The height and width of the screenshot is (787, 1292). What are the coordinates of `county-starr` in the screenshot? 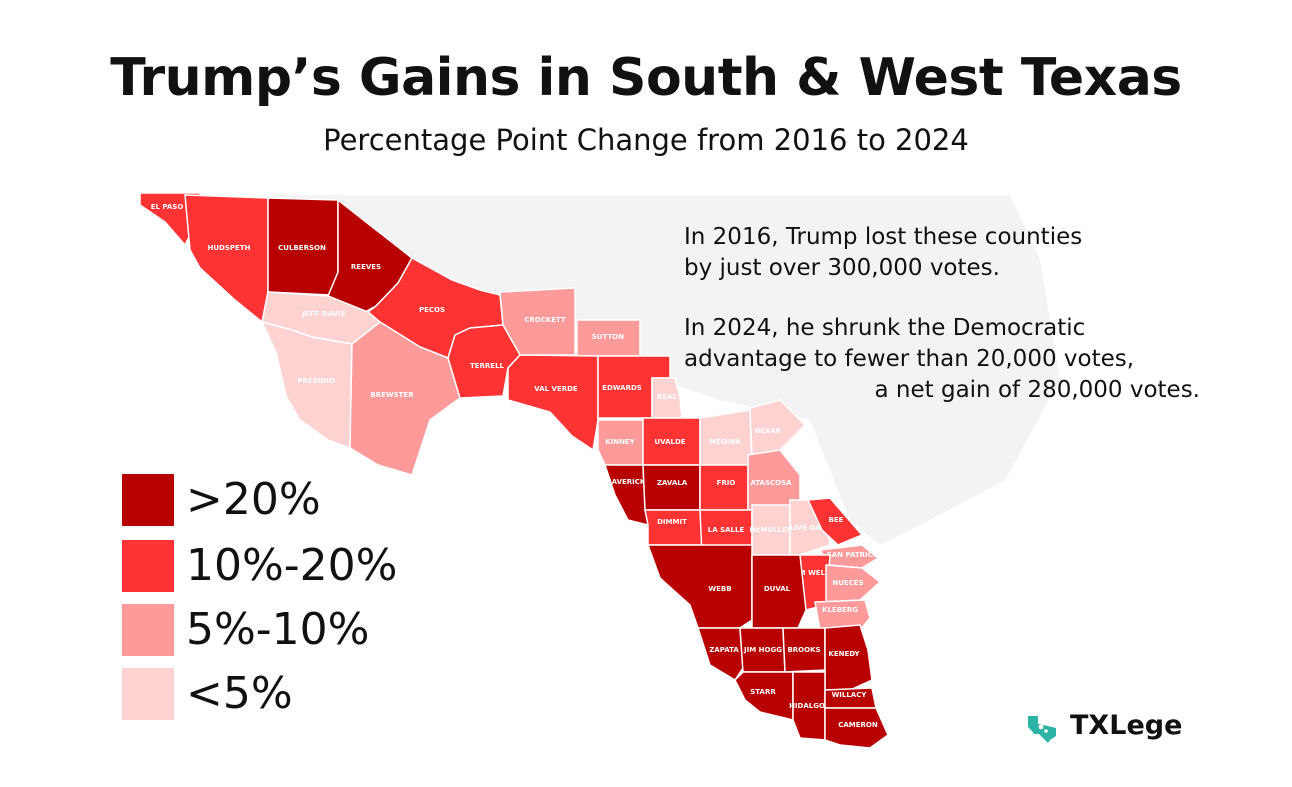 It's located at (764, 696).